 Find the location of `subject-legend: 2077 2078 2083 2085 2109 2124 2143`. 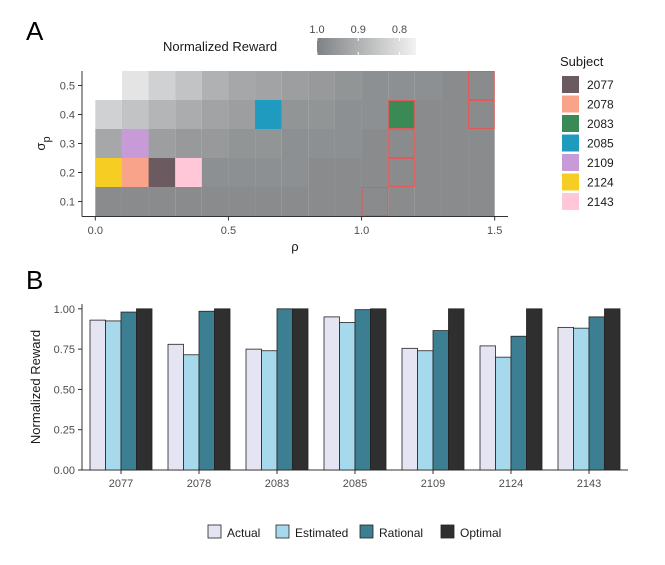

subject-legend: 2077 2078 2083 2085 2109 2124 2143 is located at coordinates (588, 143).